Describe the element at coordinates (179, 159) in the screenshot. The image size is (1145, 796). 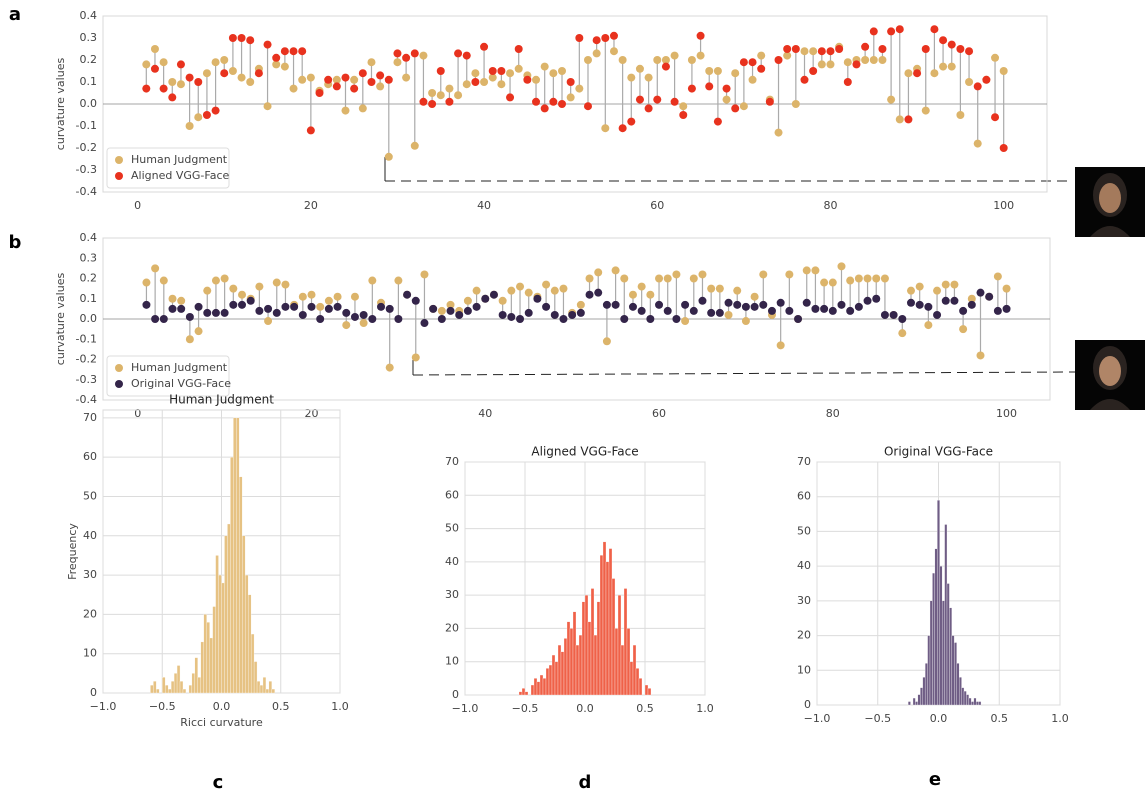
I see `legend-label: Human Judgment` at that location.